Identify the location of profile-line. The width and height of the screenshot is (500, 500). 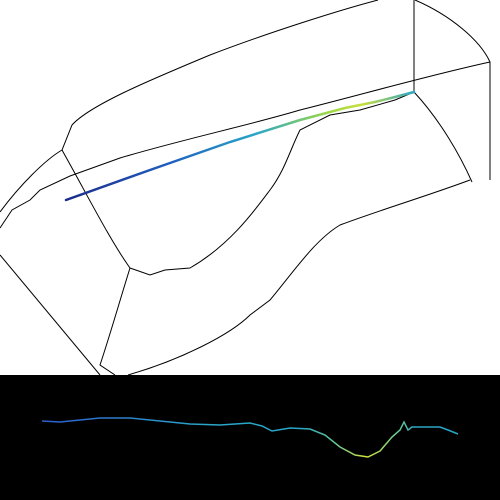
(250, 437).